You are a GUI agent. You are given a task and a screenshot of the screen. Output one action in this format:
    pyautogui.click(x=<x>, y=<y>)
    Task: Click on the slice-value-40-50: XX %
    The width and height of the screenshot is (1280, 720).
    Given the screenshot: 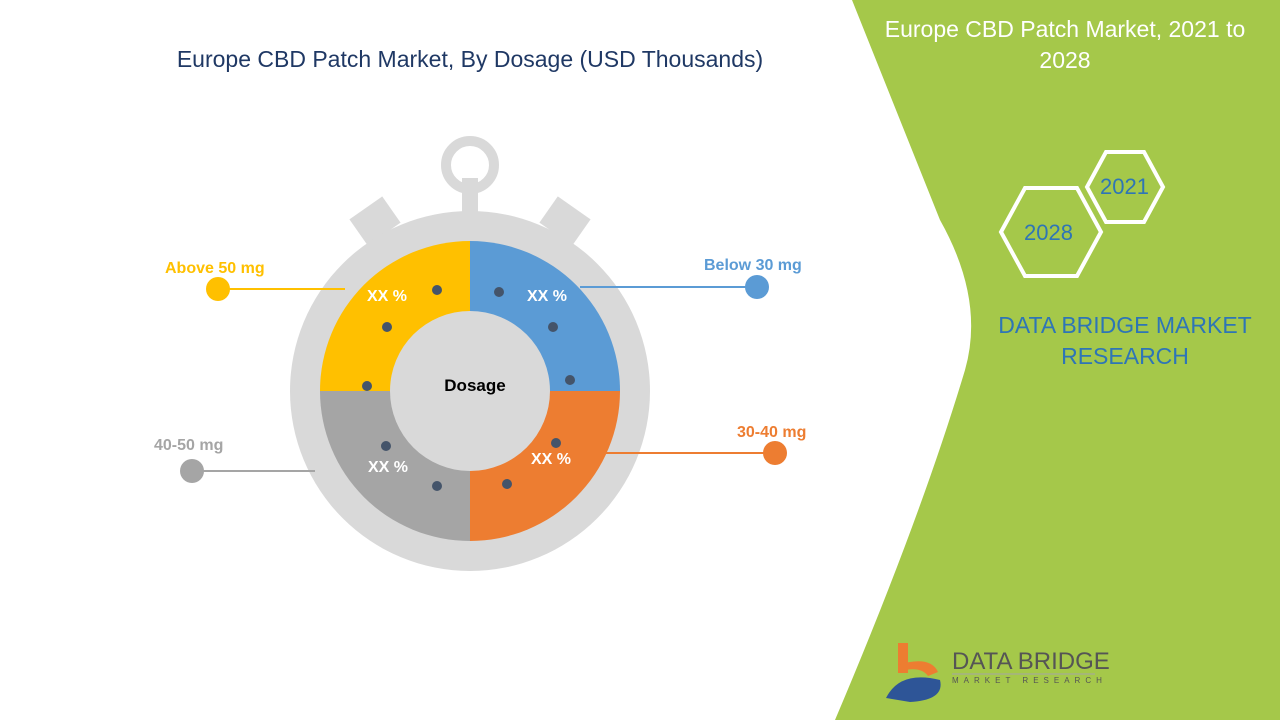 What is the action you would take?
    pyautogui.click(x=388, y=467)
    